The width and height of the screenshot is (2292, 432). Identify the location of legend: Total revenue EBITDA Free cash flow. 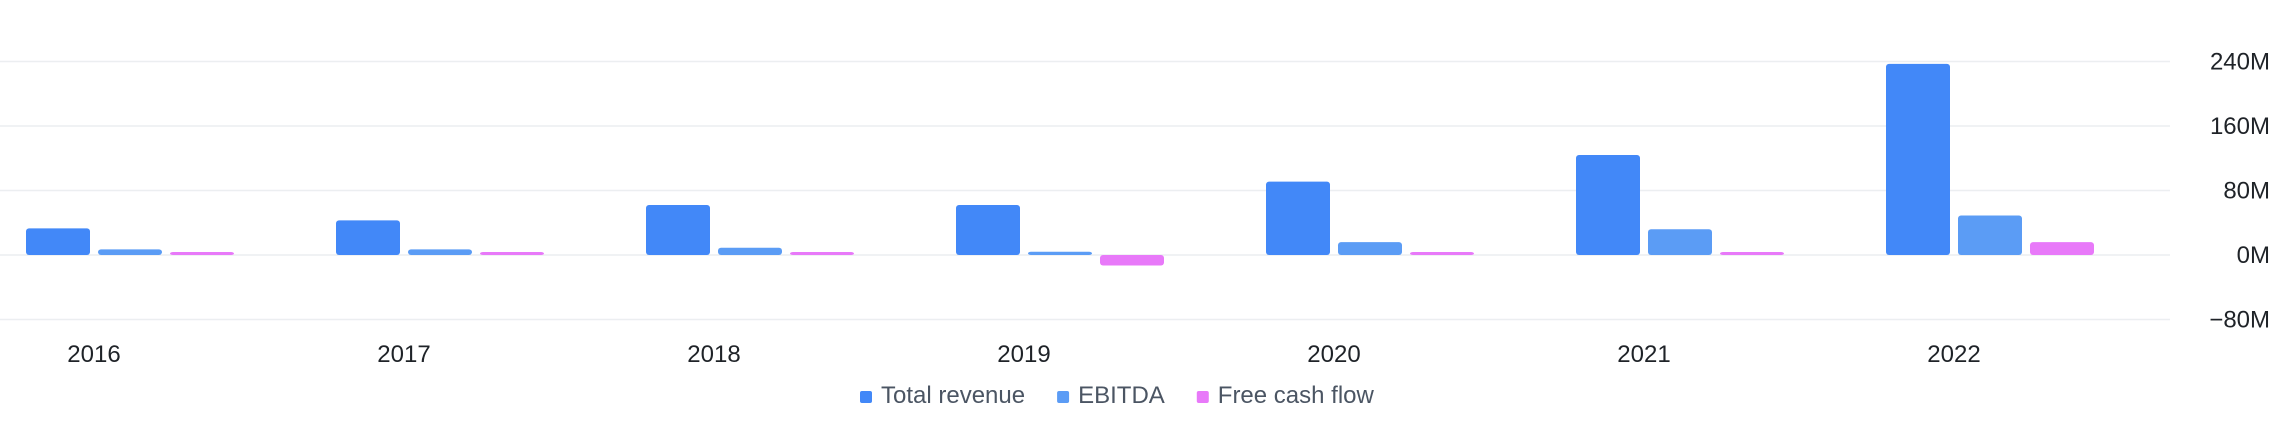
(1117, 395).